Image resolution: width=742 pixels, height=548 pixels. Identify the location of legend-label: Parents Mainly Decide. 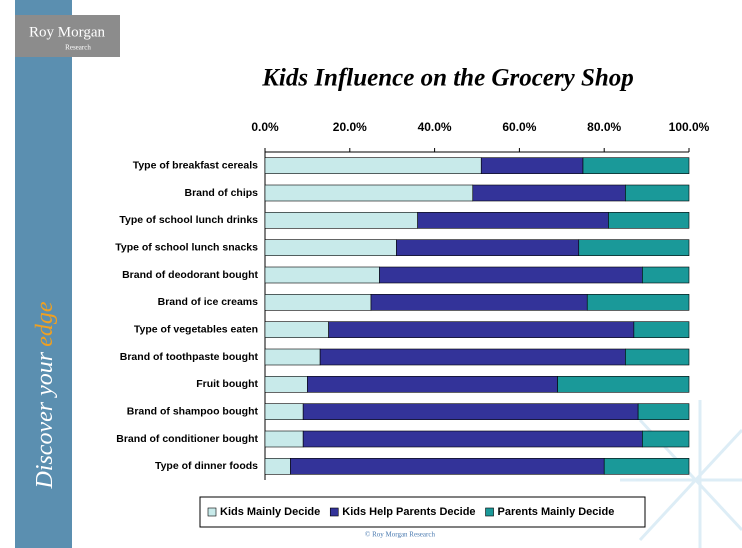
(556, 512).